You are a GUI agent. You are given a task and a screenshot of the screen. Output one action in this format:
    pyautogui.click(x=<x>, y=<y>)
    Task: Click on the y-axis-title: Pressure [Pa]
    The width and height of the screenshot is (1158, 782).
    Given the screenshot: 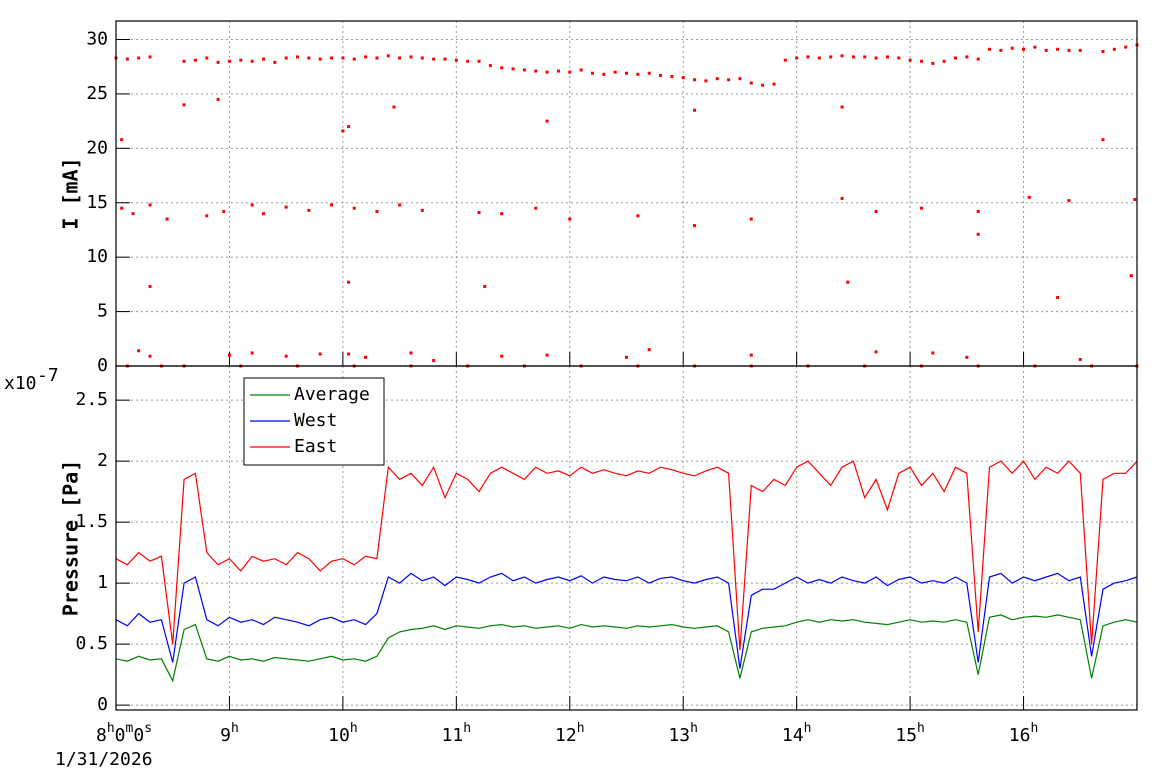 What is the action you would take?
    pyautogui.click(x=71, y=538)
    